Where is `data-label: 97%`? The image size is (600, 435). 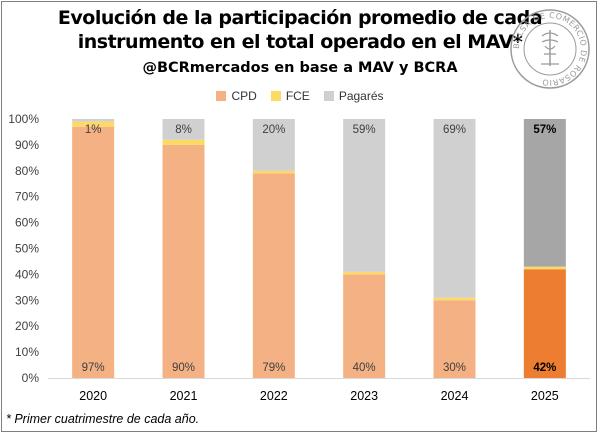 data-label: 97% is located at coordinates (93, 368).